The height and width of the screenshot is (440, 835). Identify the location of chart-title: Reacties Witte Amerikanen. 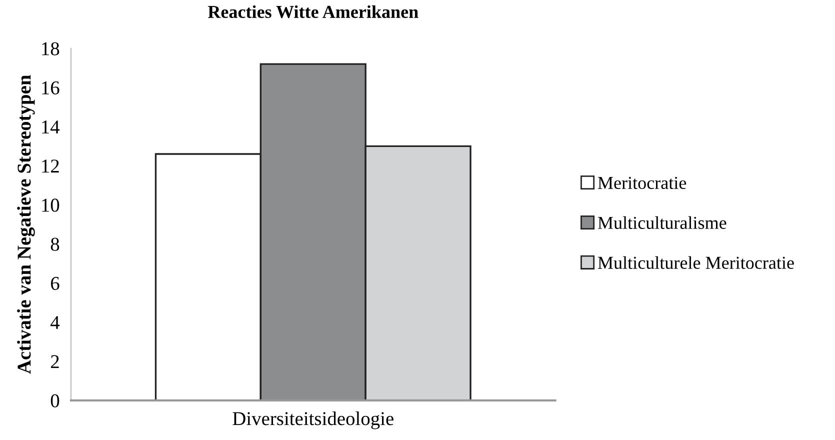
(313, 11).